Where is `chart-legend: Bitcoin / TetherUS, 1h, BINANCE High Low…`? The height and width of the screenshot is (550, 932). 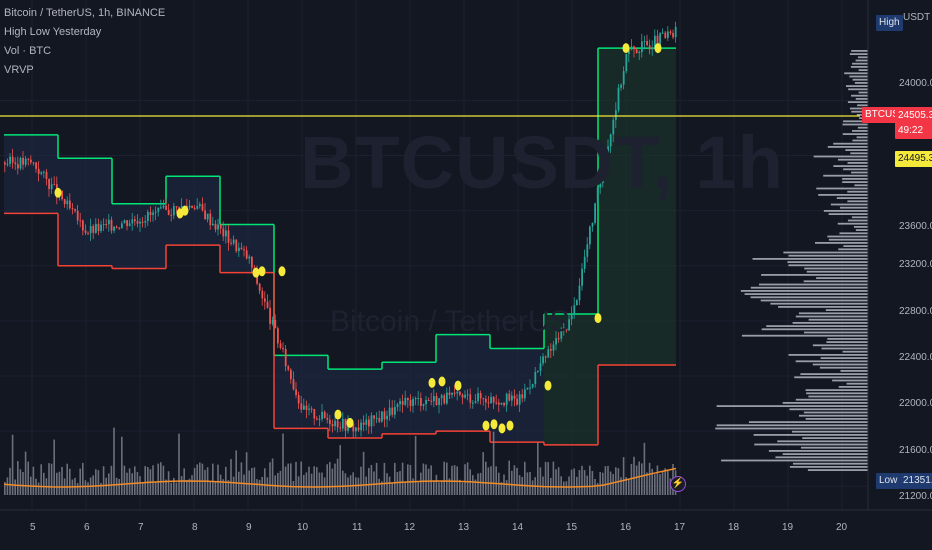
chart-legend: Bitcoin / TetherUS, 1h, BINANCE High Low… is located at coordinates (84, 42).